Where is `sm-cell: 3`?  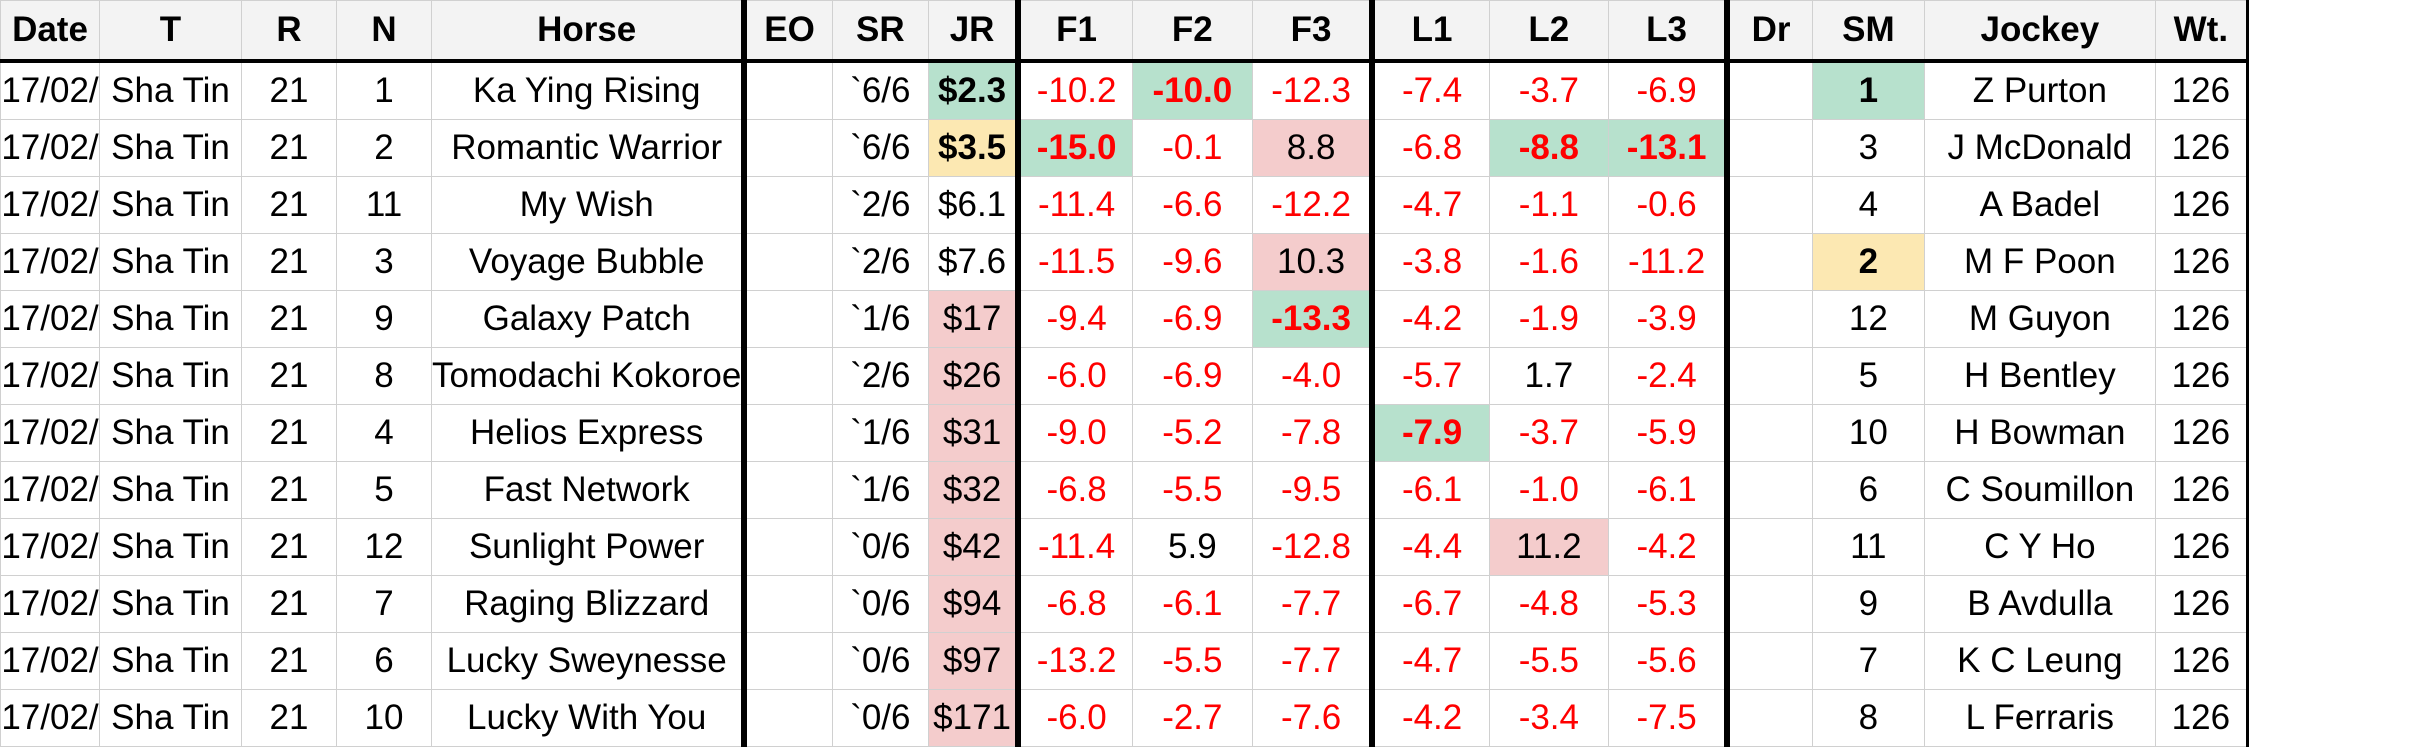
sm-cell: 3 is located at coordinates (1868, 148).